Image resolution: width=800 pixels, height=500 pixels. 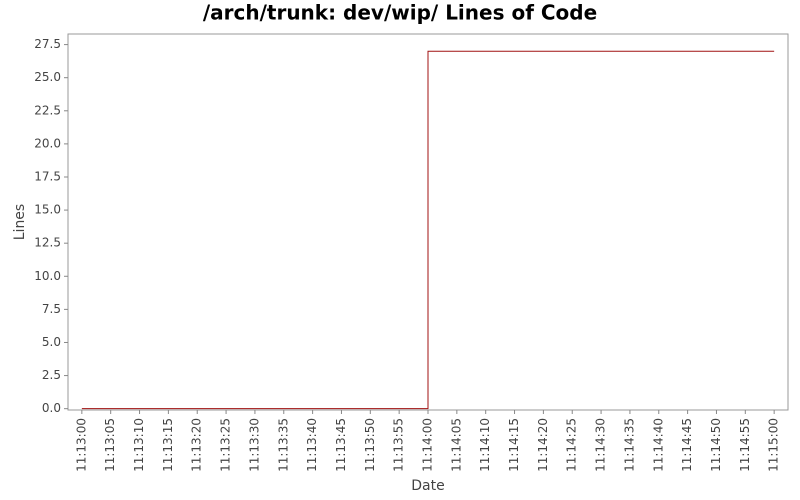 What do you see at coordinates (601, 445) in the screenshot?
I see `x-tick-label: 11:14:30` at bounding box center [601, 445].